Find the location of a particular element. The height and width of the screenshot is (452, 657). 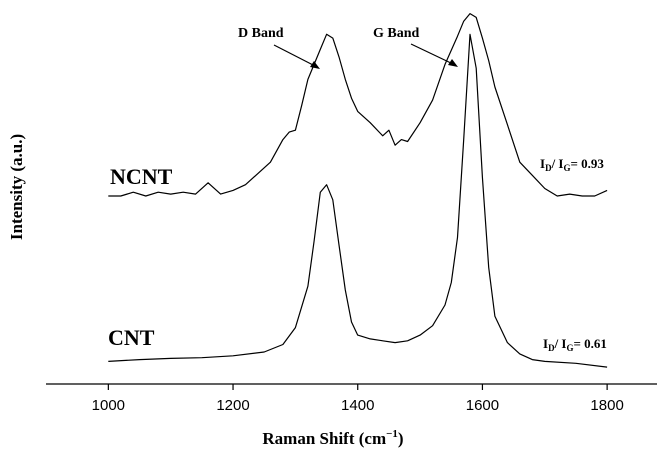

y-axis-title: Intensity (a.u.) is located at coordinates (16, 187).